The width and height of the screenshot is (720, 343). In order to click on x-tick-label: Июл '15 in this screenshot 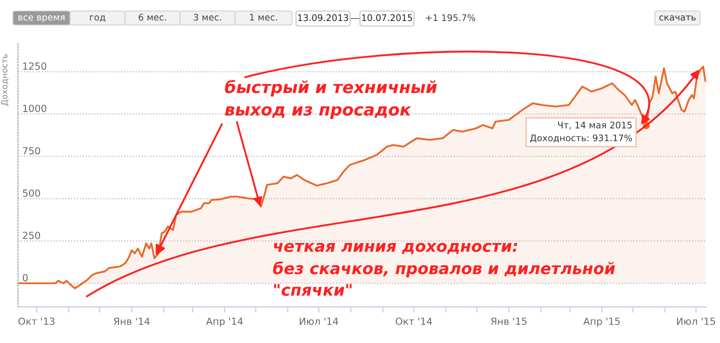, I will do `click(696, 321)`.